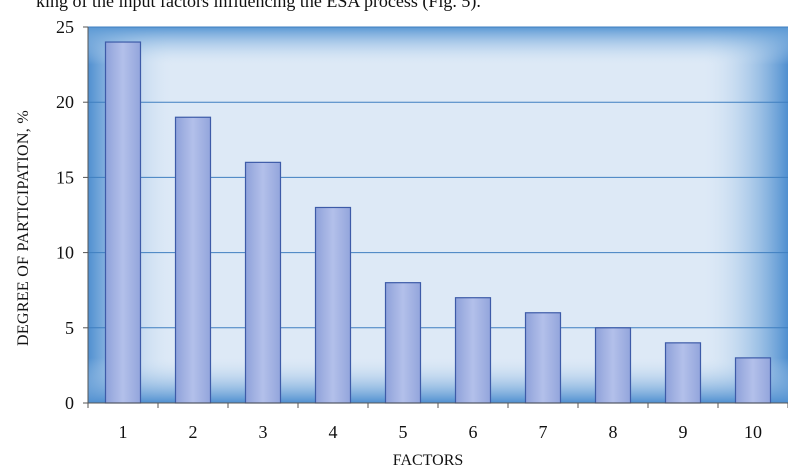  I want to click on y-tick-label-10: 10, so click(65, 253).